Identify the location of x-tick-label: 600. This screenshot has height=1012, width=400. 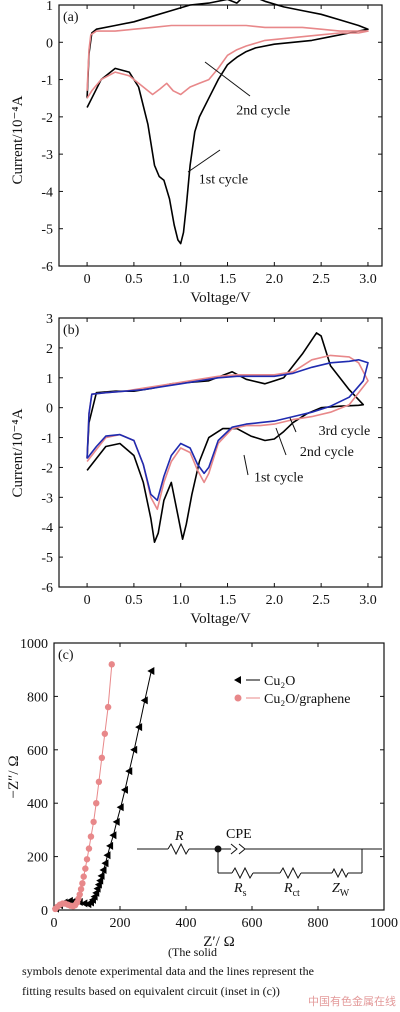
(252, 923).